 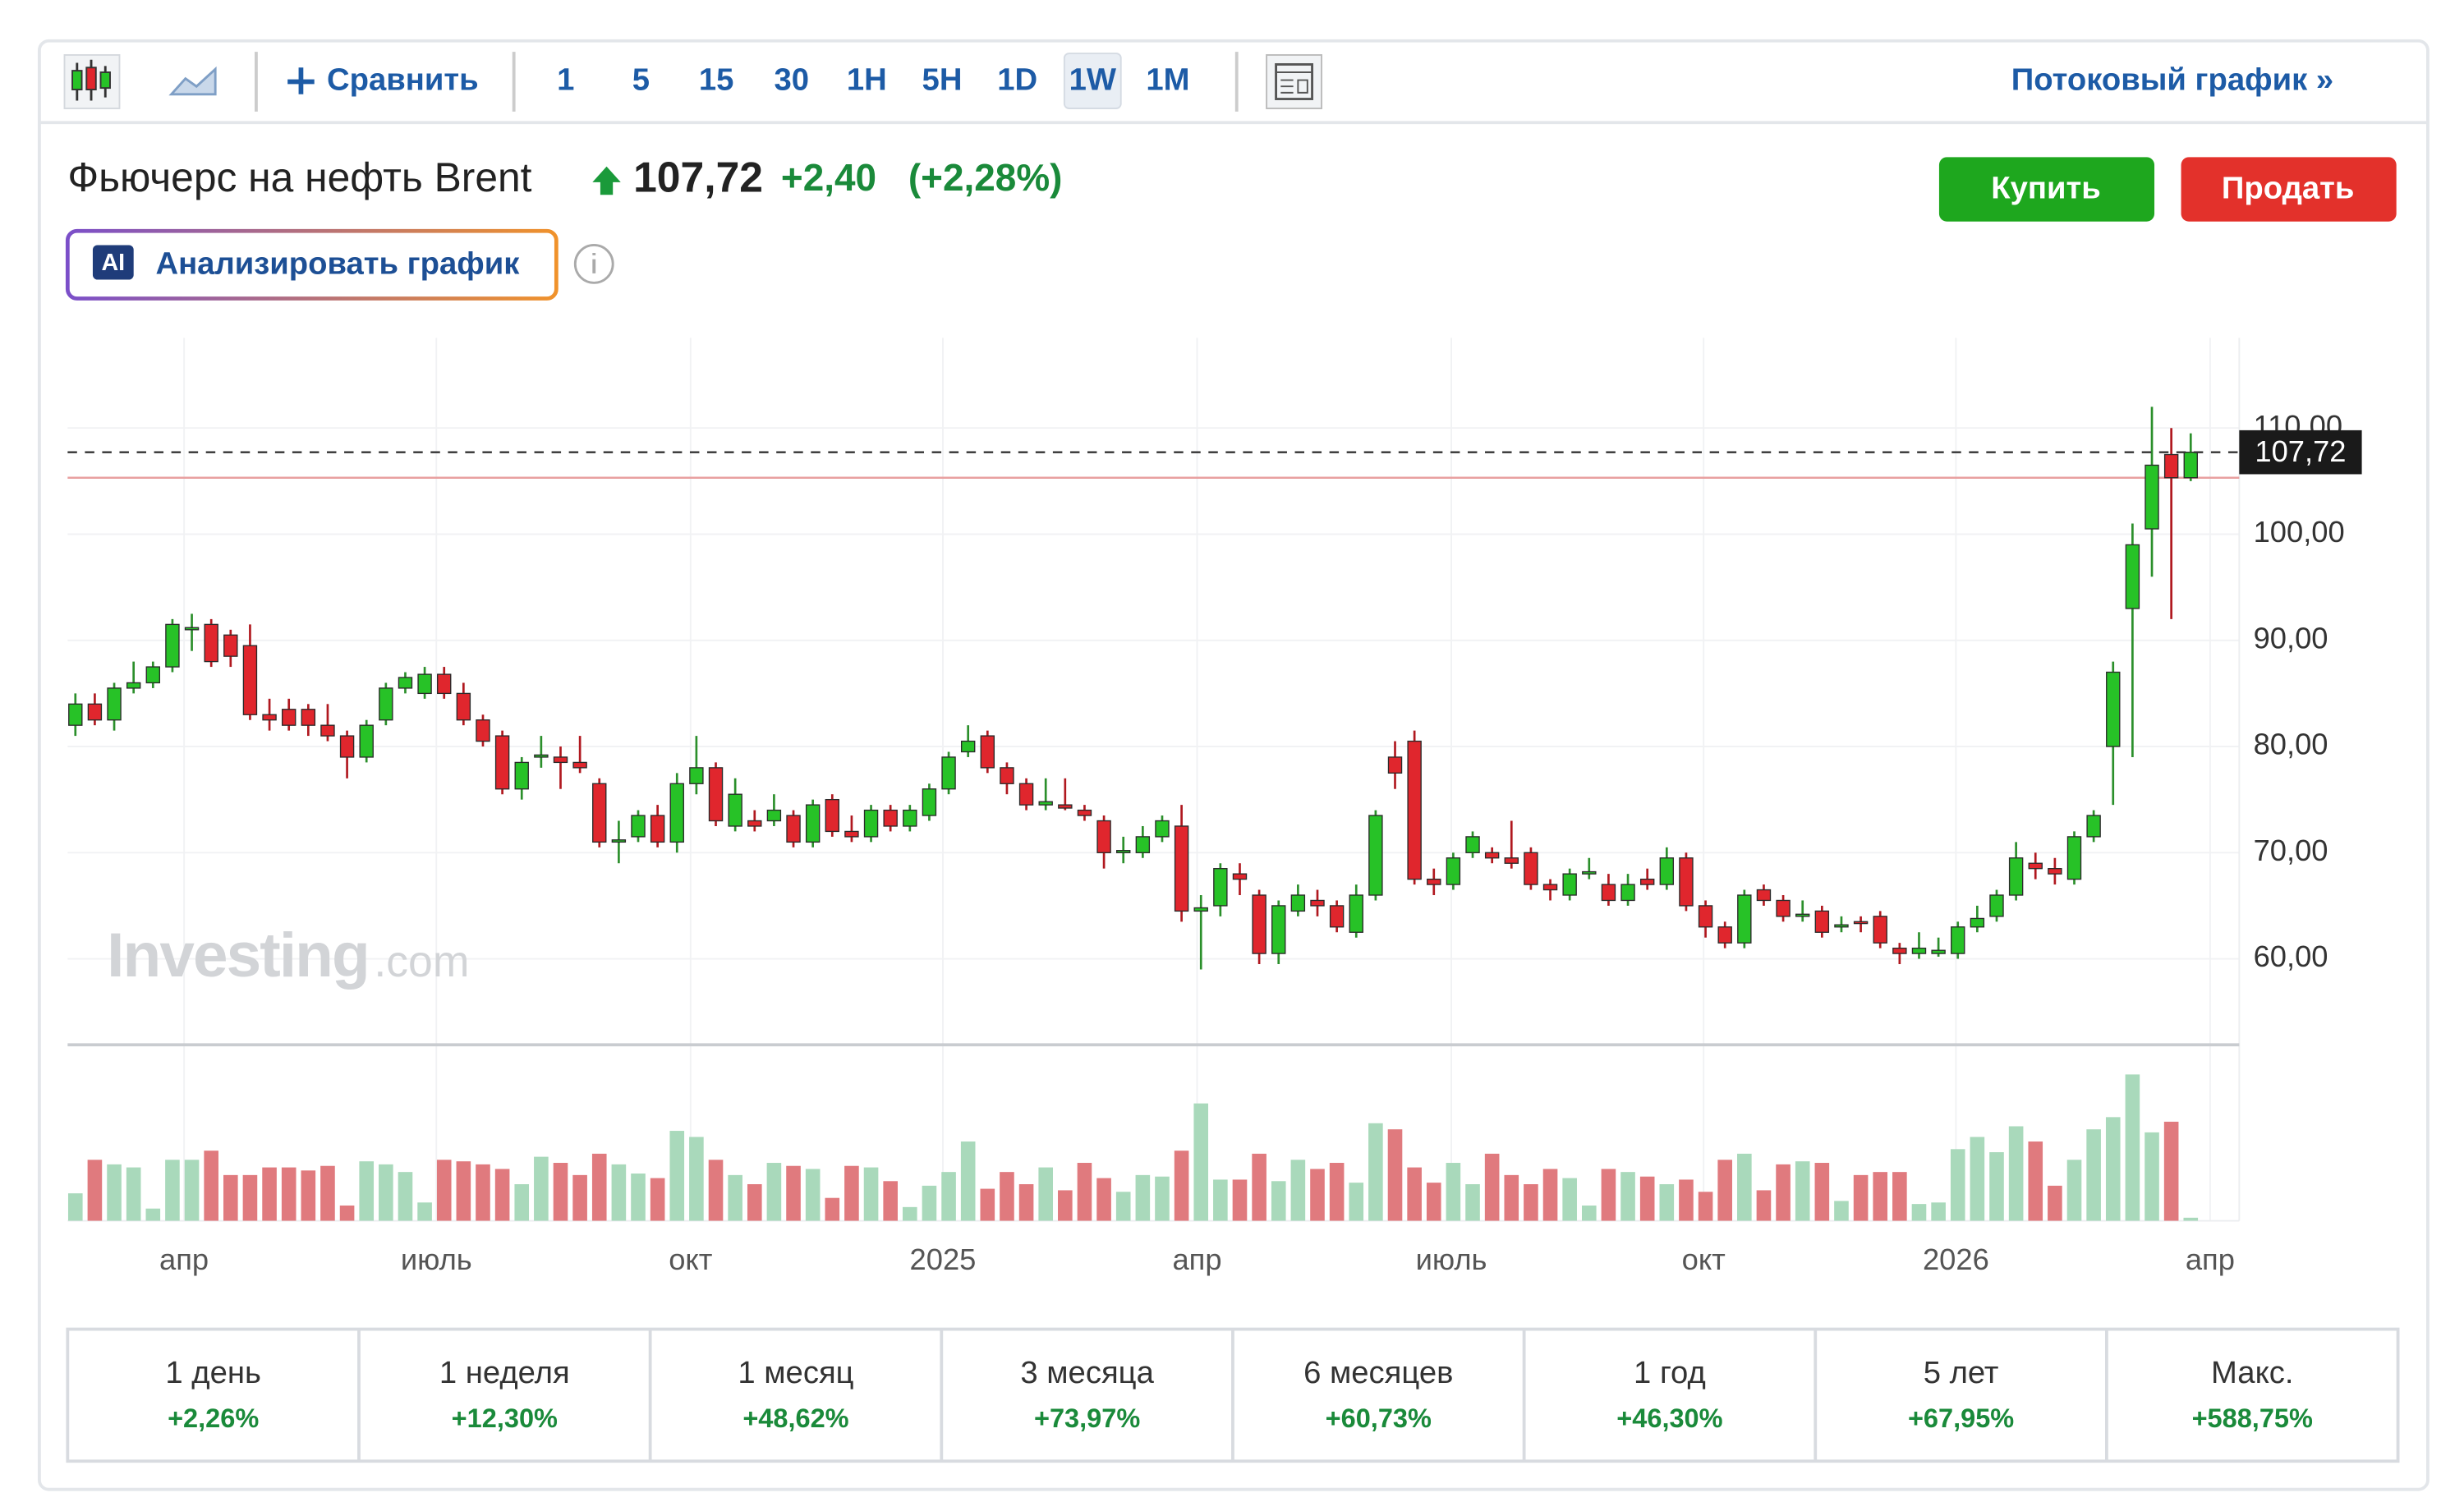 I want to click on stream-chart-link: Потоковый график », so click(x=2172, y=80).